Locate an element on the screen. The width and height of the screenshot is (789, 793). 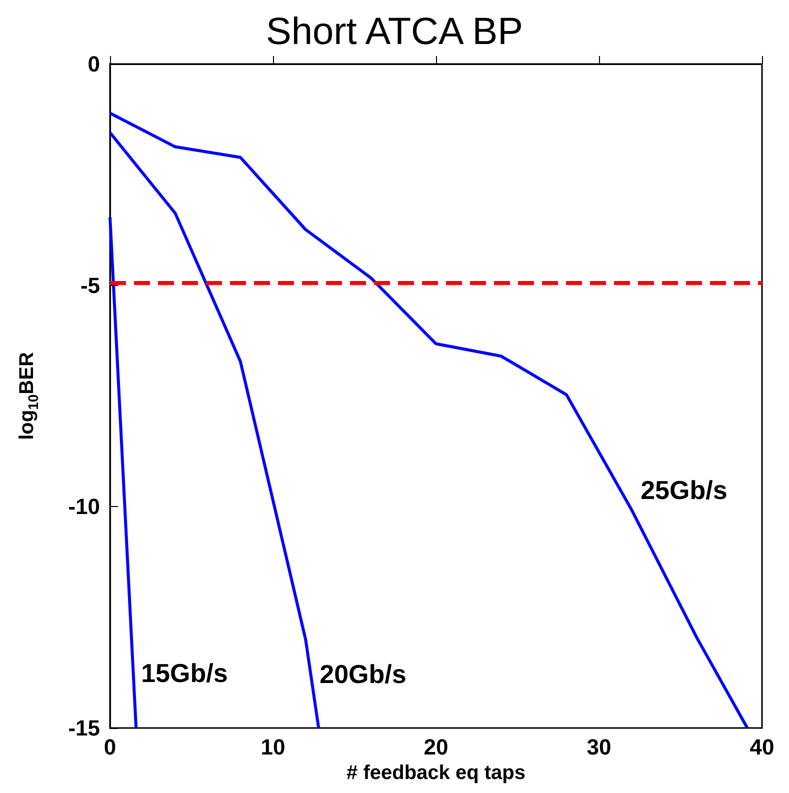
x-tick-label: 20 is located at coordinates (436, 747).